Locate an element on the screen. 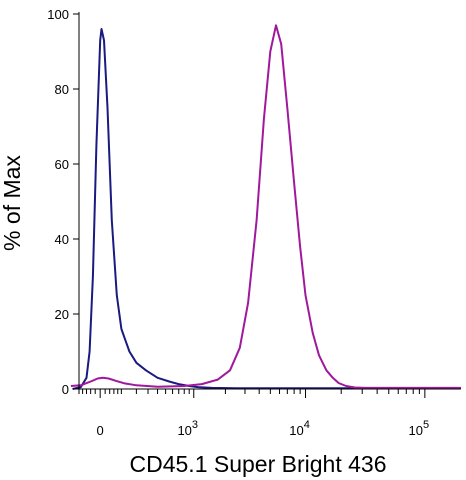  x-tick-label: 0 is located at coordinates (100, 430).